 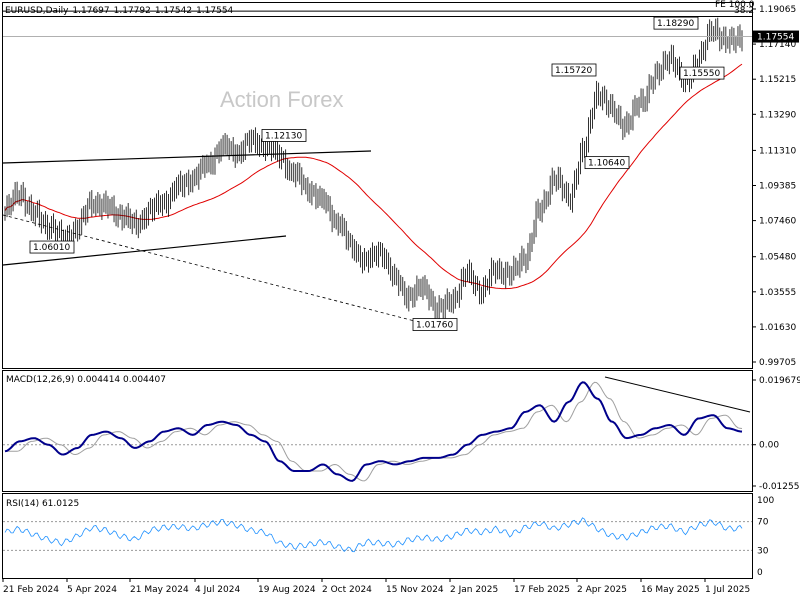 What do you see at coordinates (173, 11) in the screenshot?
I see `low-value: 1.17542` at bounding box center [173, 11].